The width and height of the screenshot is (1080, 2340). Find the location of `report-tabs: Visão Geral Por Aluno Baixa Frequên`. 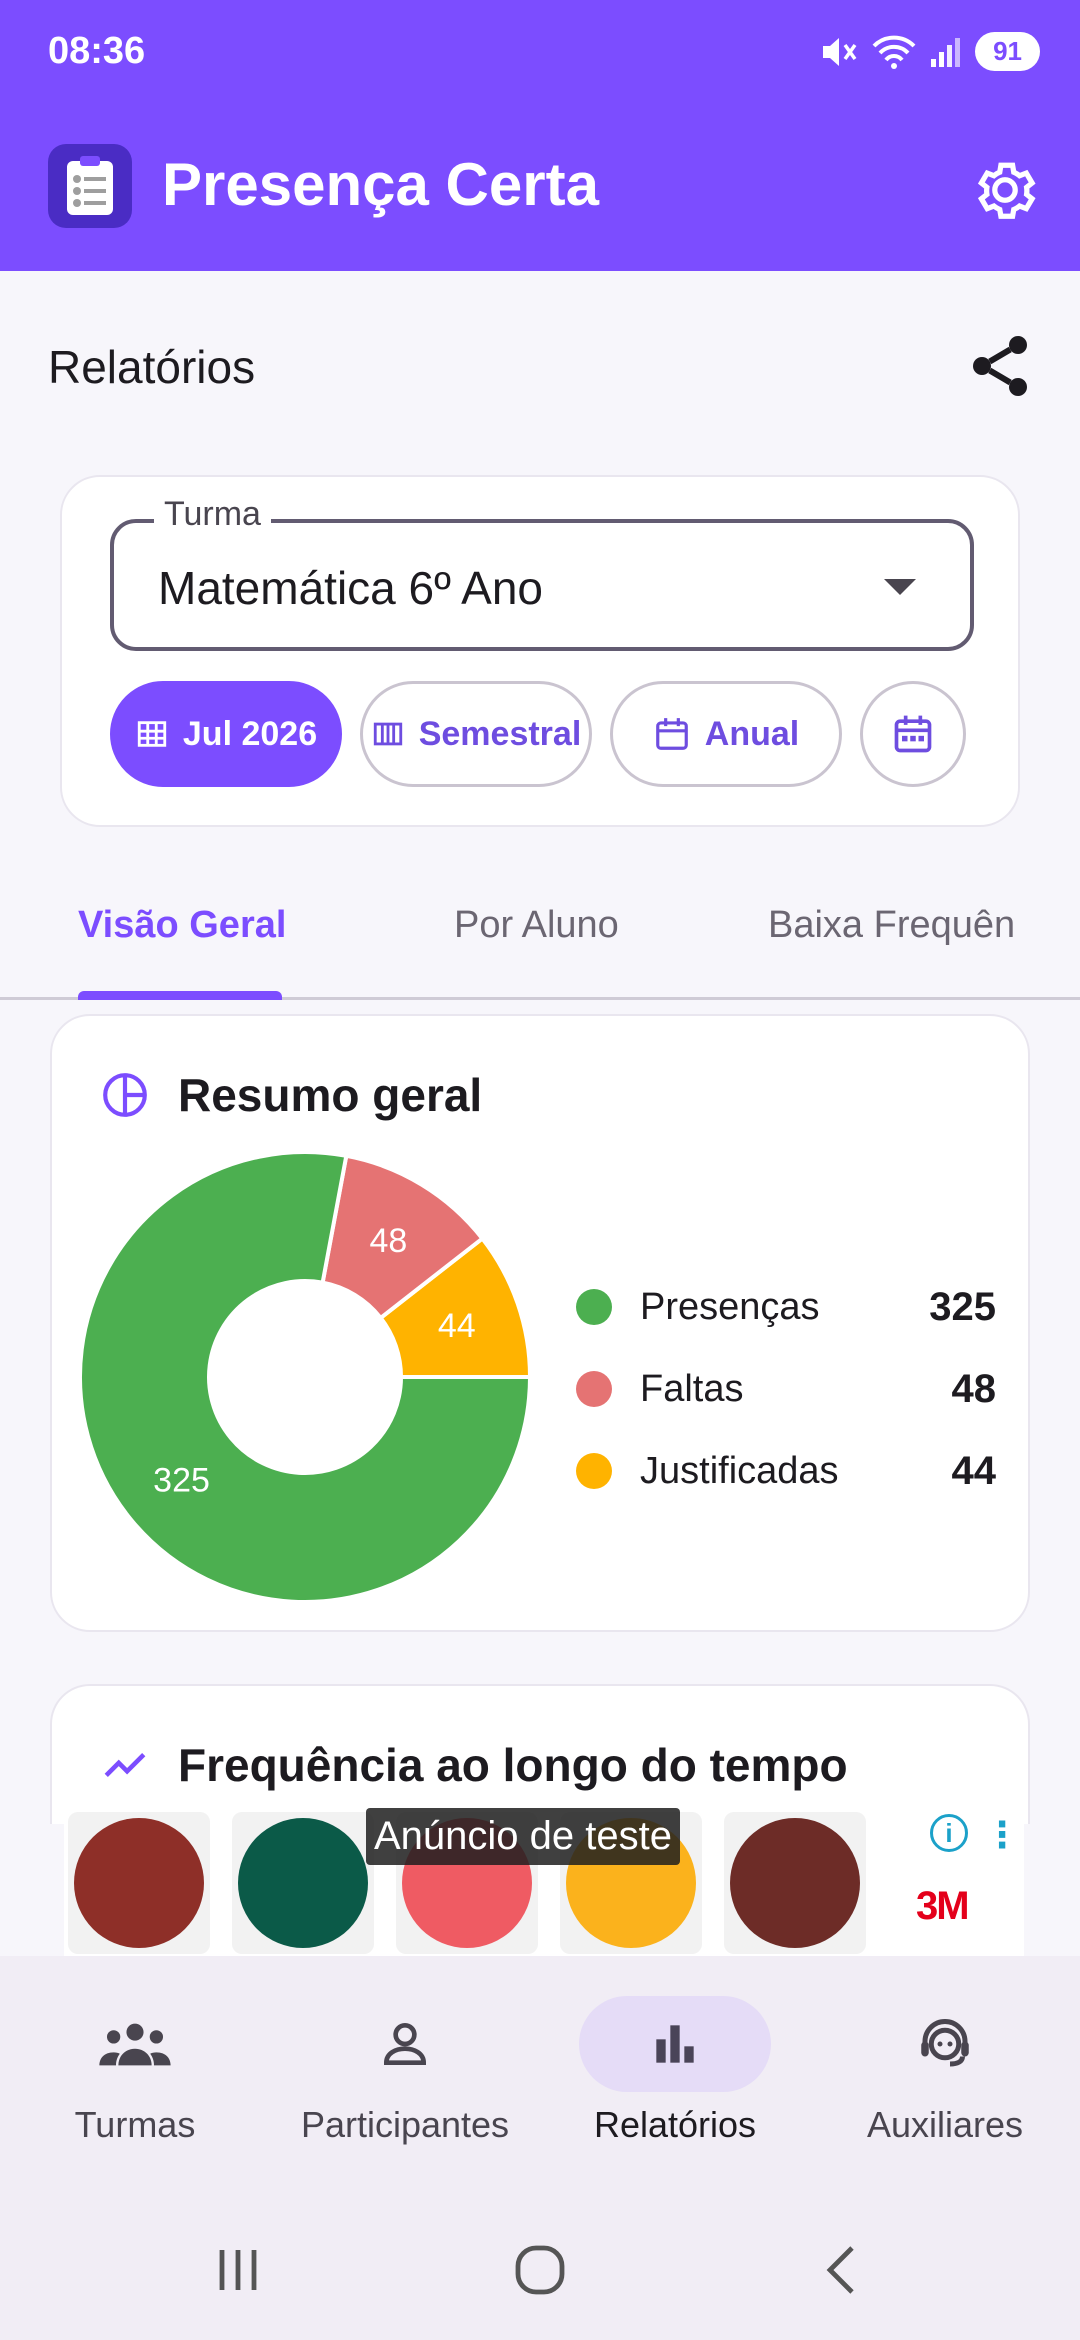

report-tabs: Visão Geral Por Aluno Baixa Frequên is located at coordinates (540, 940).